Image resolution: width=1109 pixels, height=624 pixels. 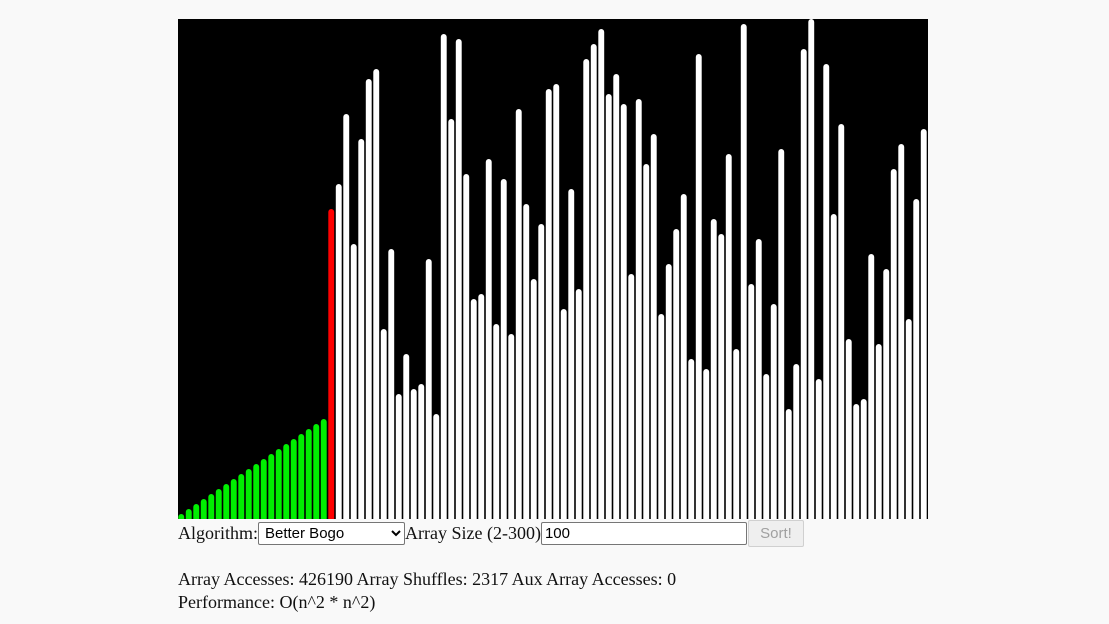 I want to click on algorithm-label: Algorithm:, so click(x=218, y=532).